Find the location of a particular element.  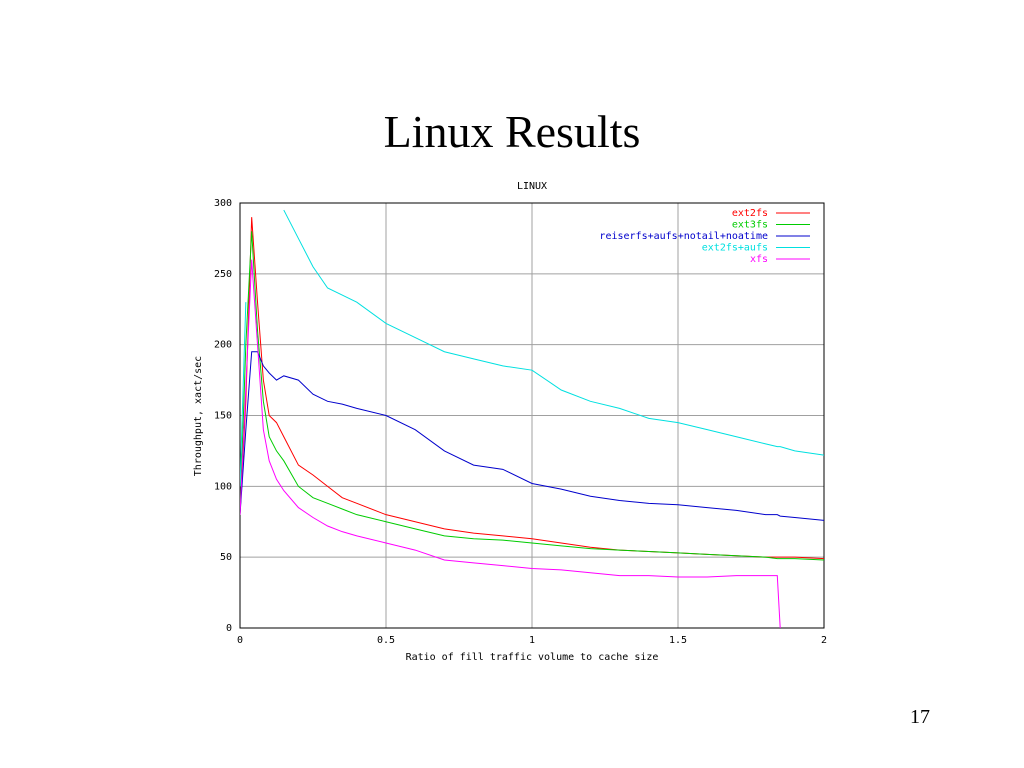

y-tick-label: 0 is located at coordinates (229, 628).